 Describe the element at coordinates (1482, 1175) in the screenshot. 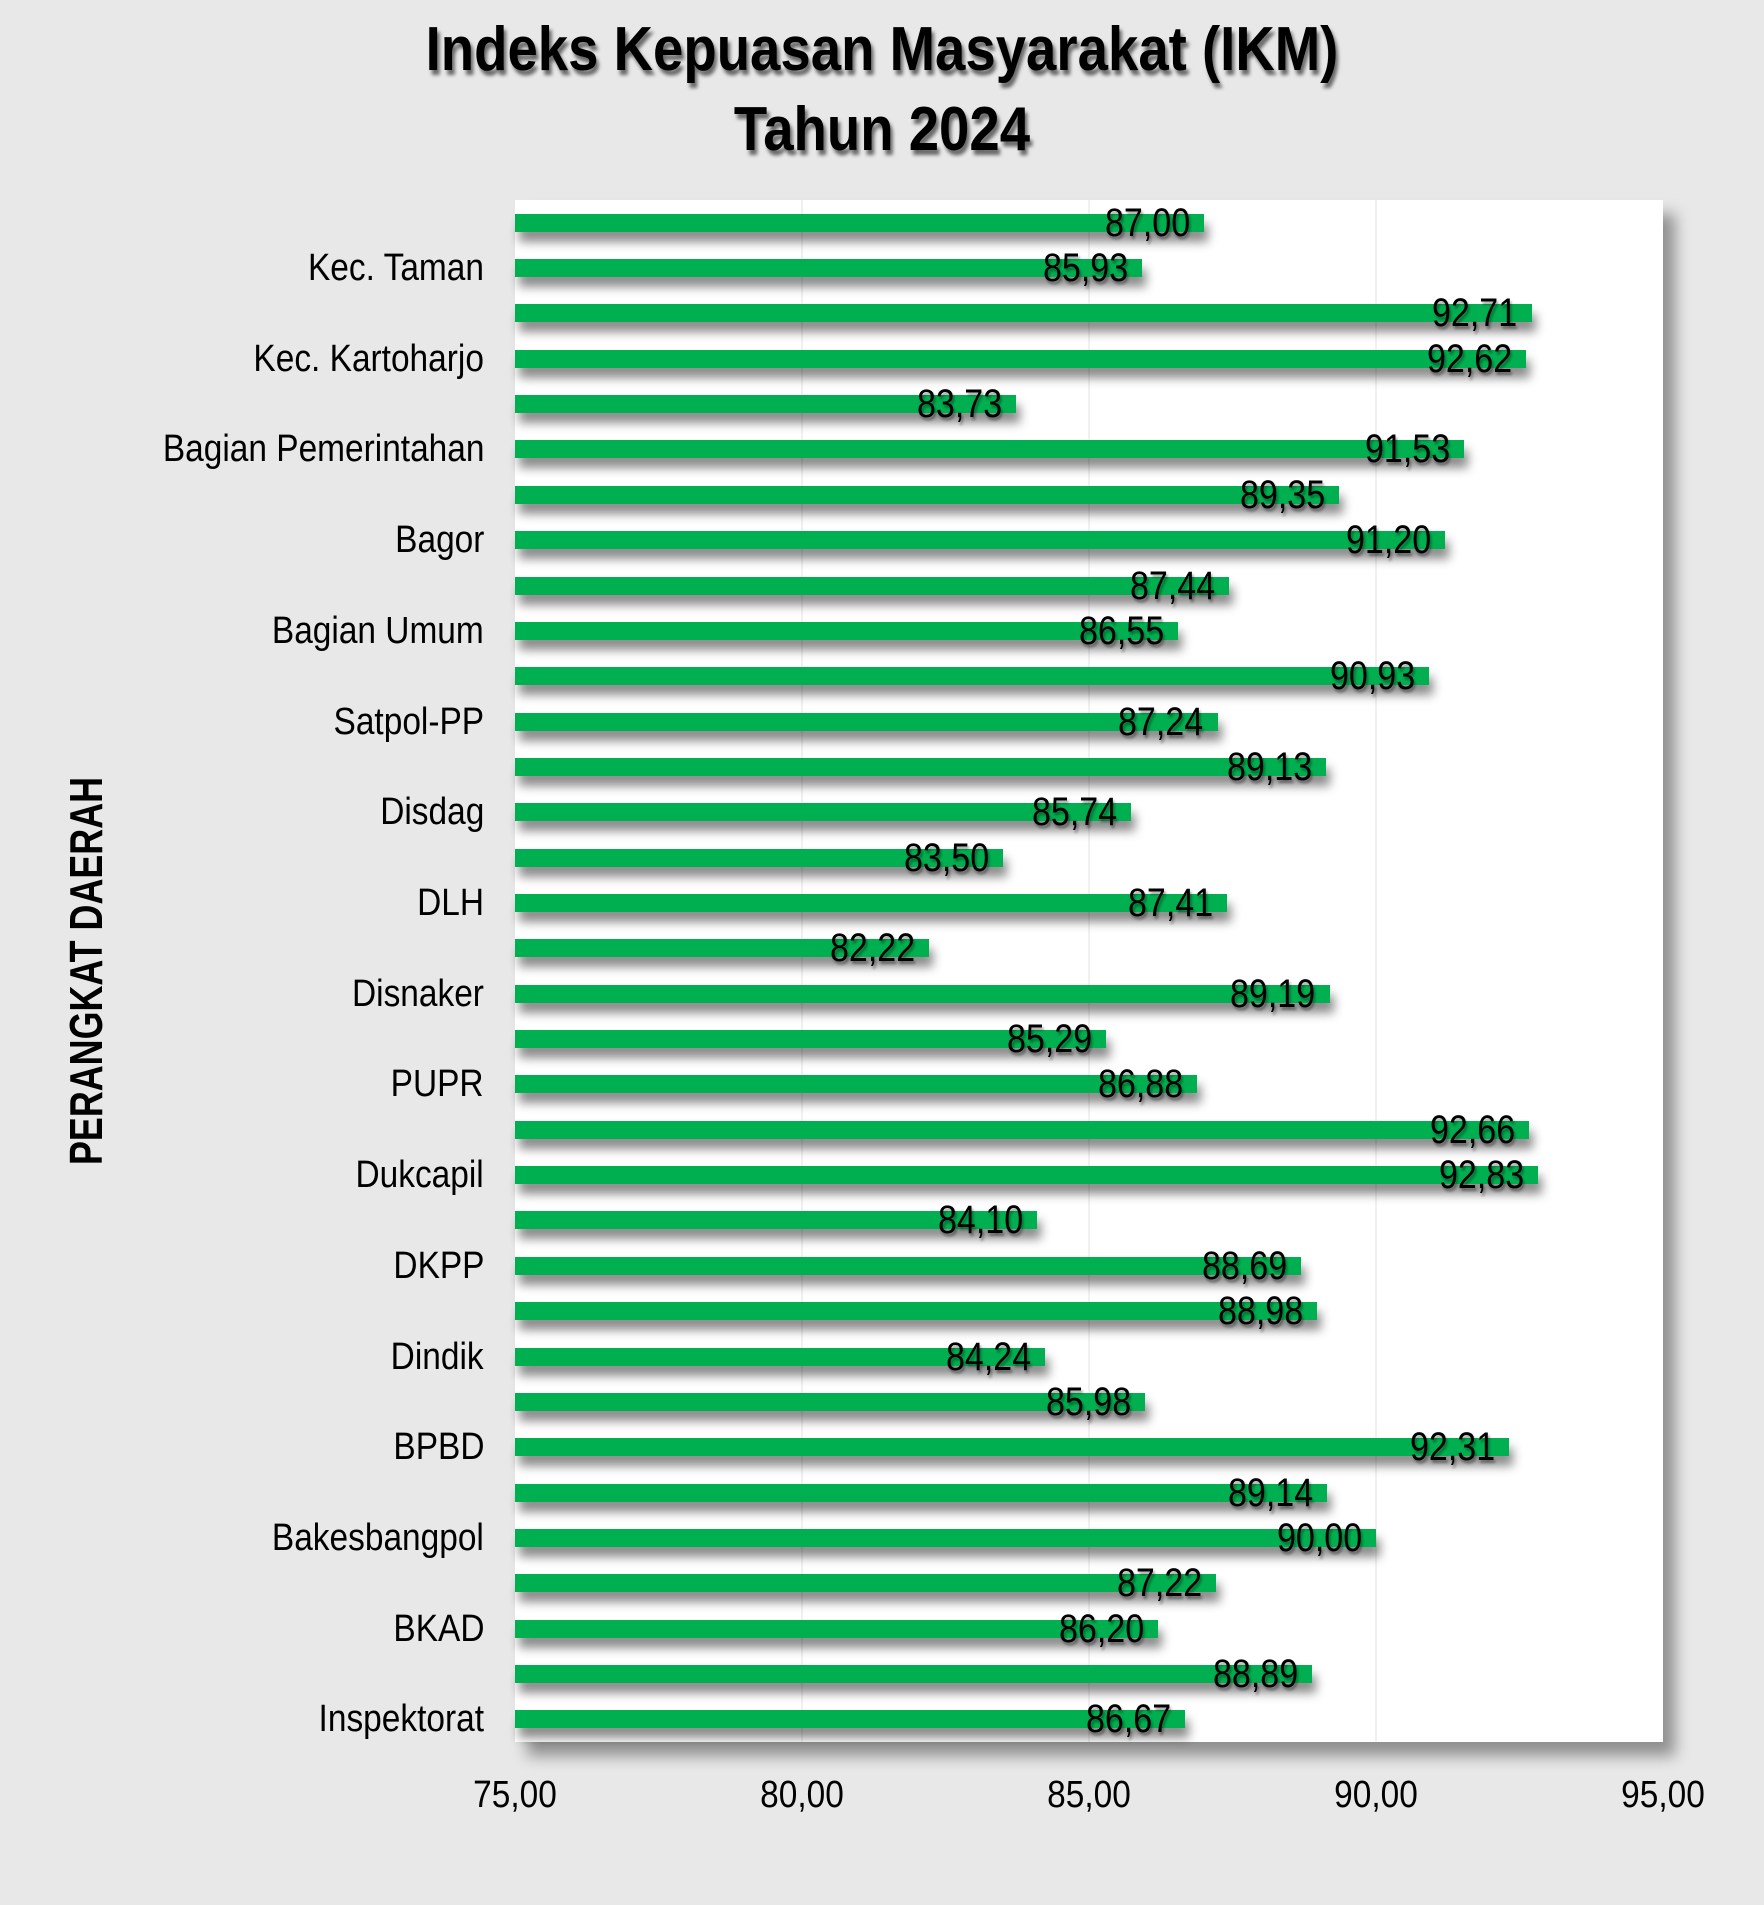

I see `bar-value-label: 92,83` at that location.